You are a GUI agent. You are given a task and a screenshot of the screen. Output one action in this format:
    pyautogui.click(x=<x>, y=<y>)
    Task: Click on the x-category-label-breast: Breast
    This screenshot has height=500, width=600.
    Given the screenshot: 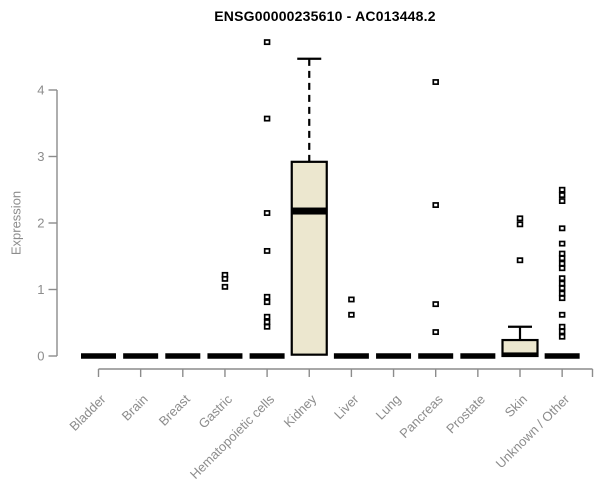 What is the action you would take?
    pyautogui.click(x=174, y=409)
    